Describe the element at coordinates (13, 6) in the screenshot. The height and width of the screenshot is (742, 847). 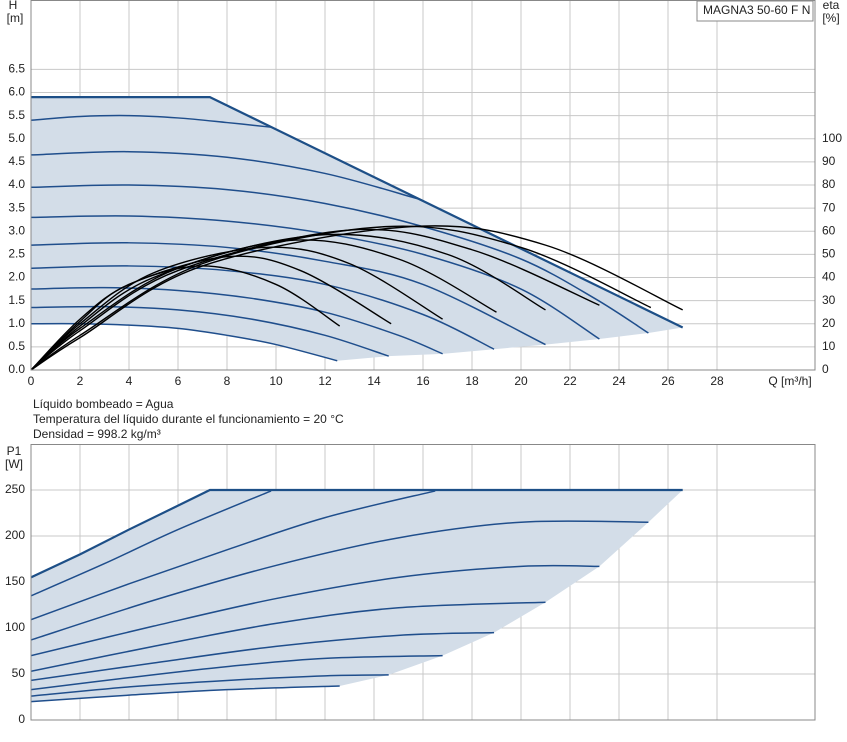
I see `y-label: H` at that location.